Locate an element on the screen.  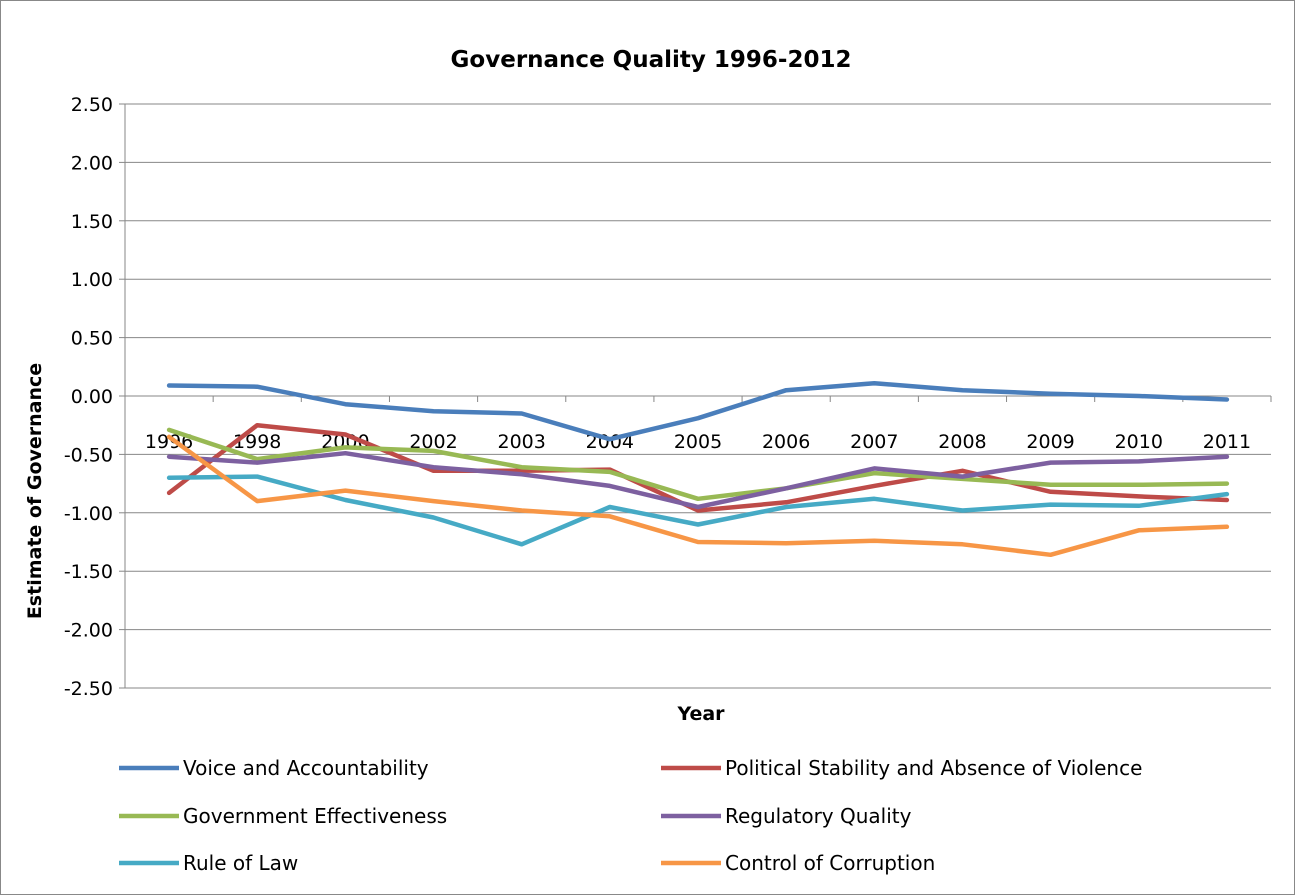
legend-label-2: Government Effectiveness is located at coordinates (315, 816).